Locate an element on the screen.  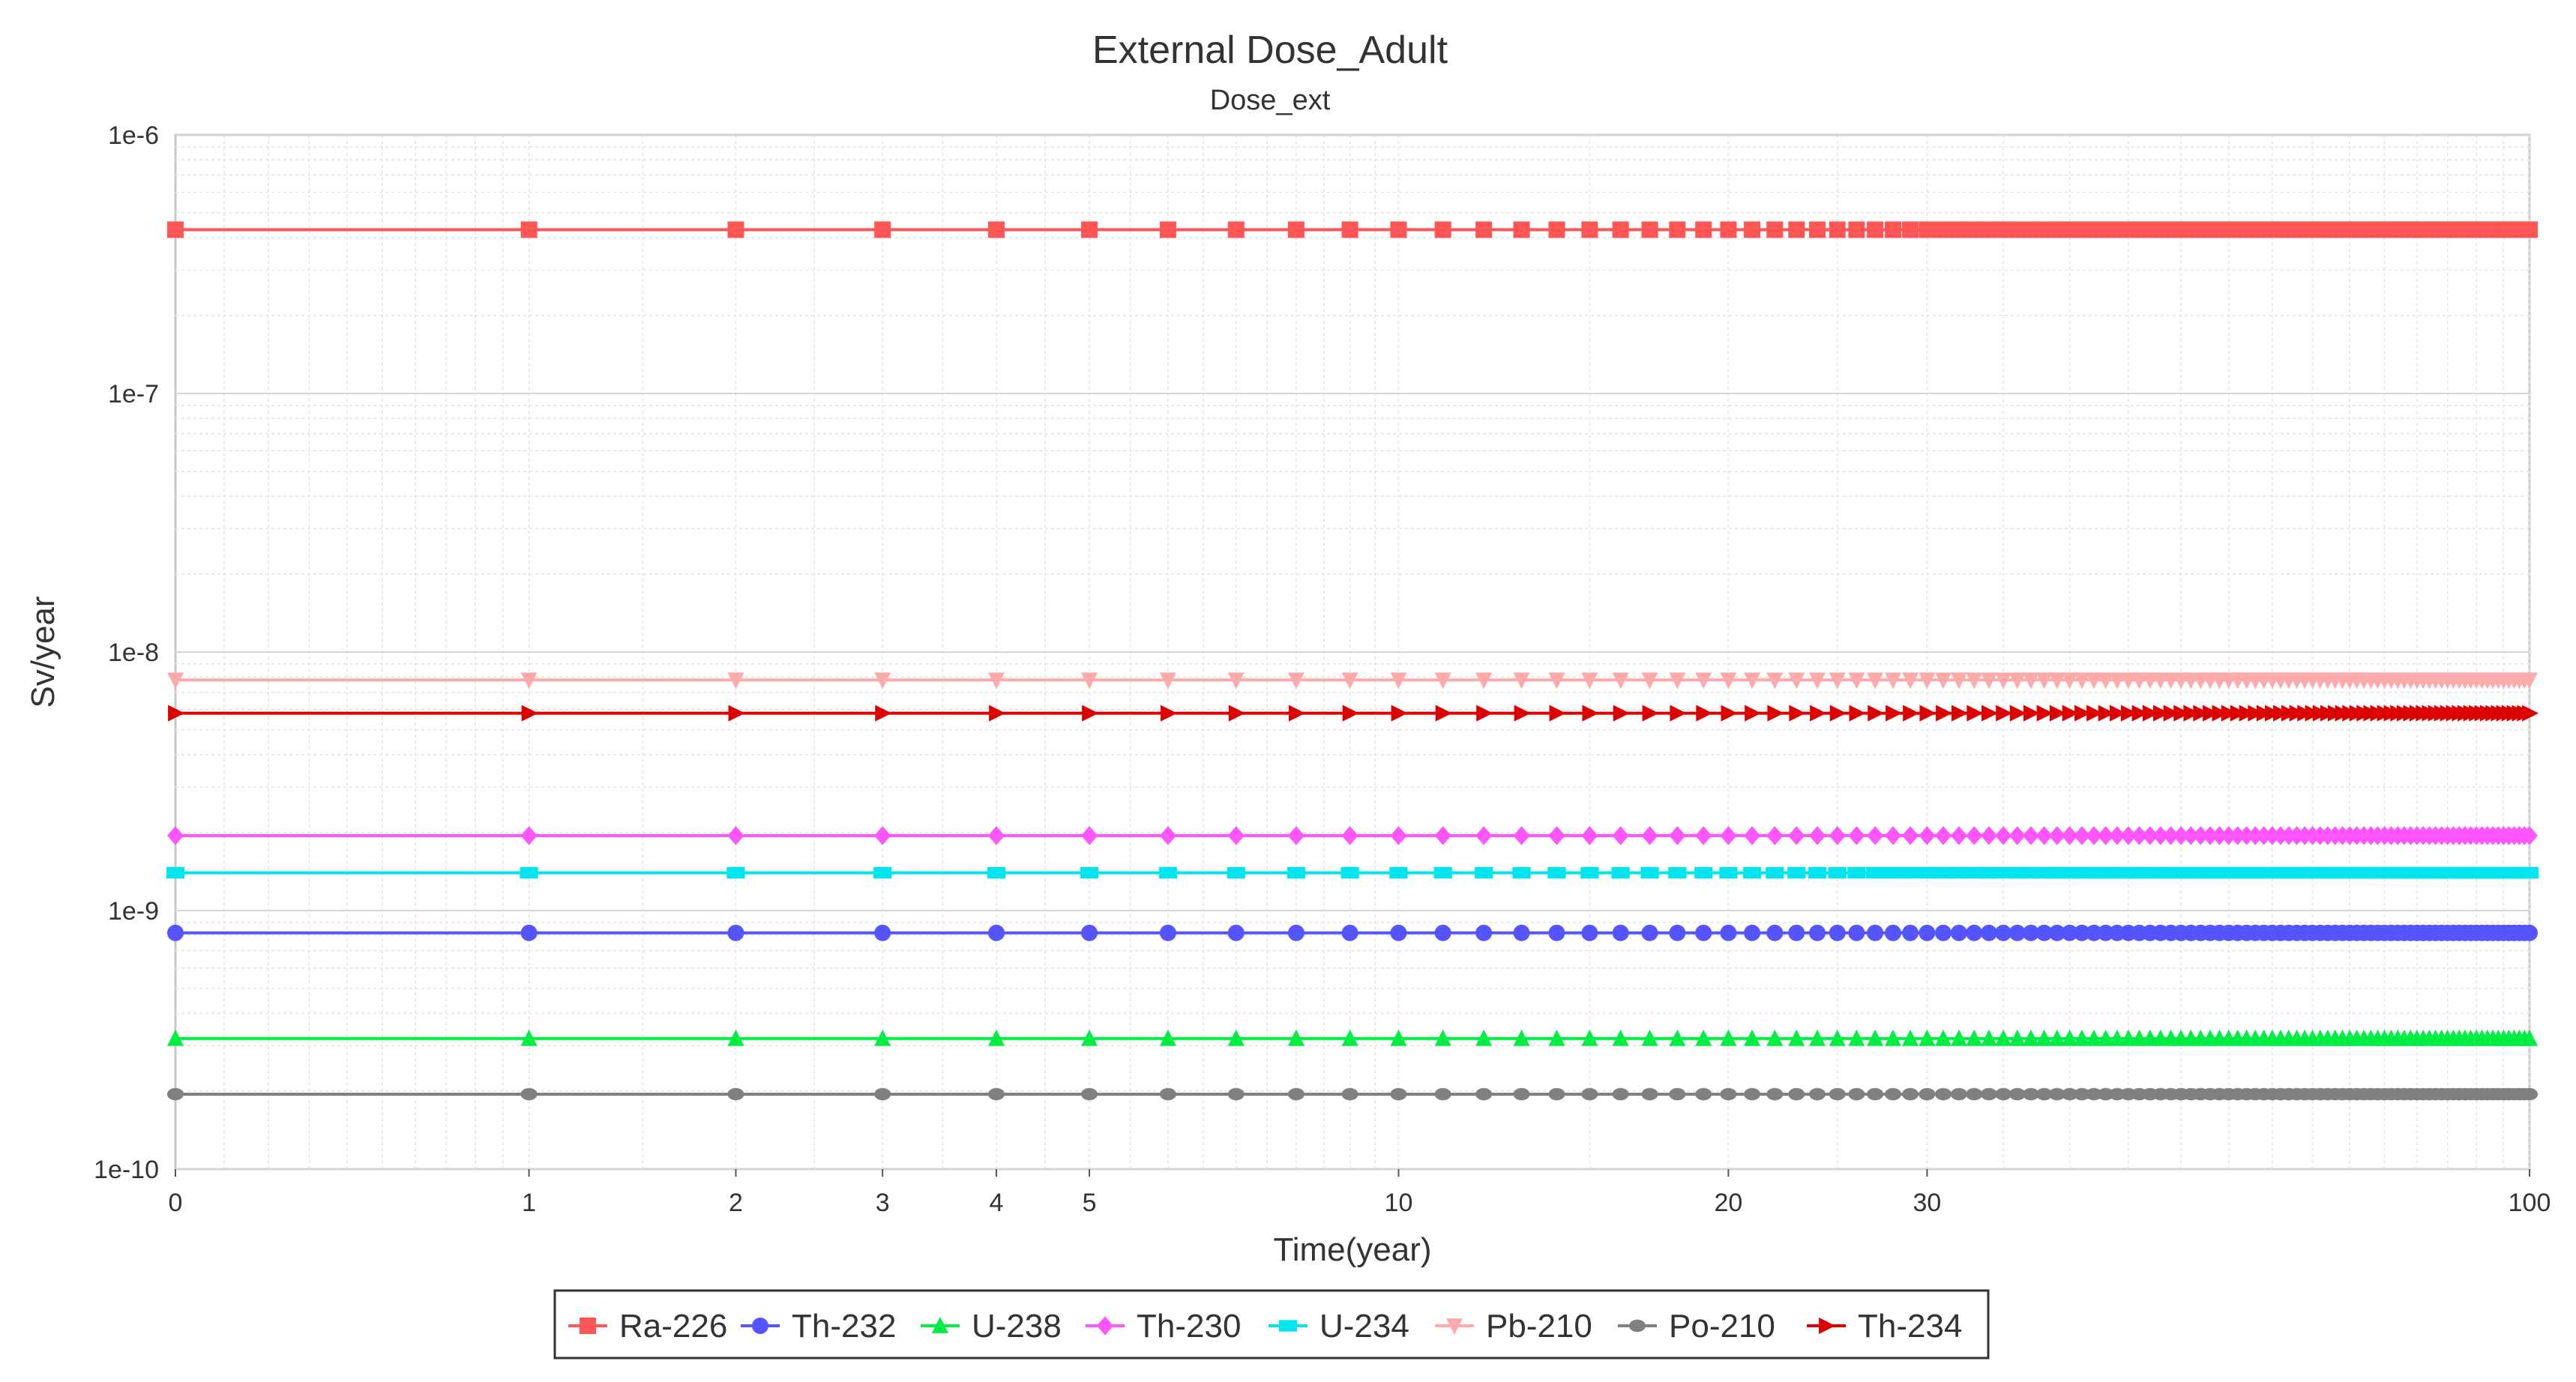
y-tick-label: 1e-8 is located at coordinates (133, 653).